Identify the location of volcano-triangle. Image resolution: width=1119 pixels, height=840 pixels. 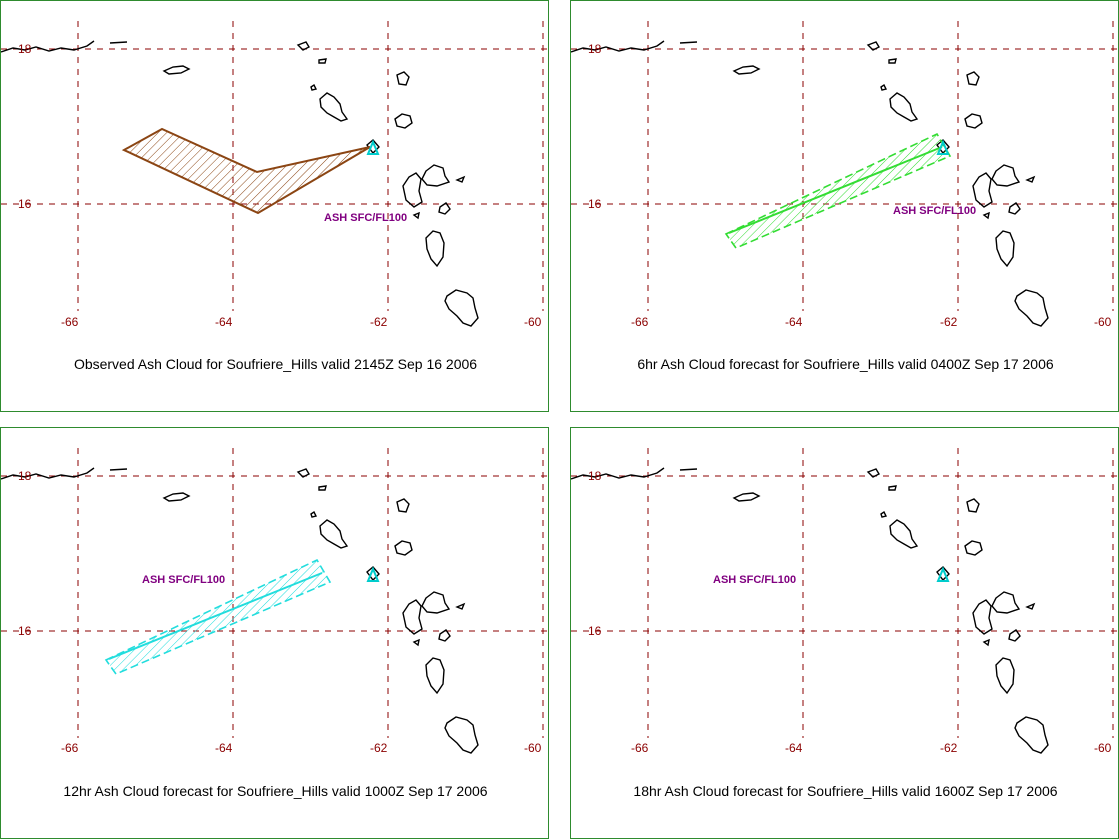
(373, 574).